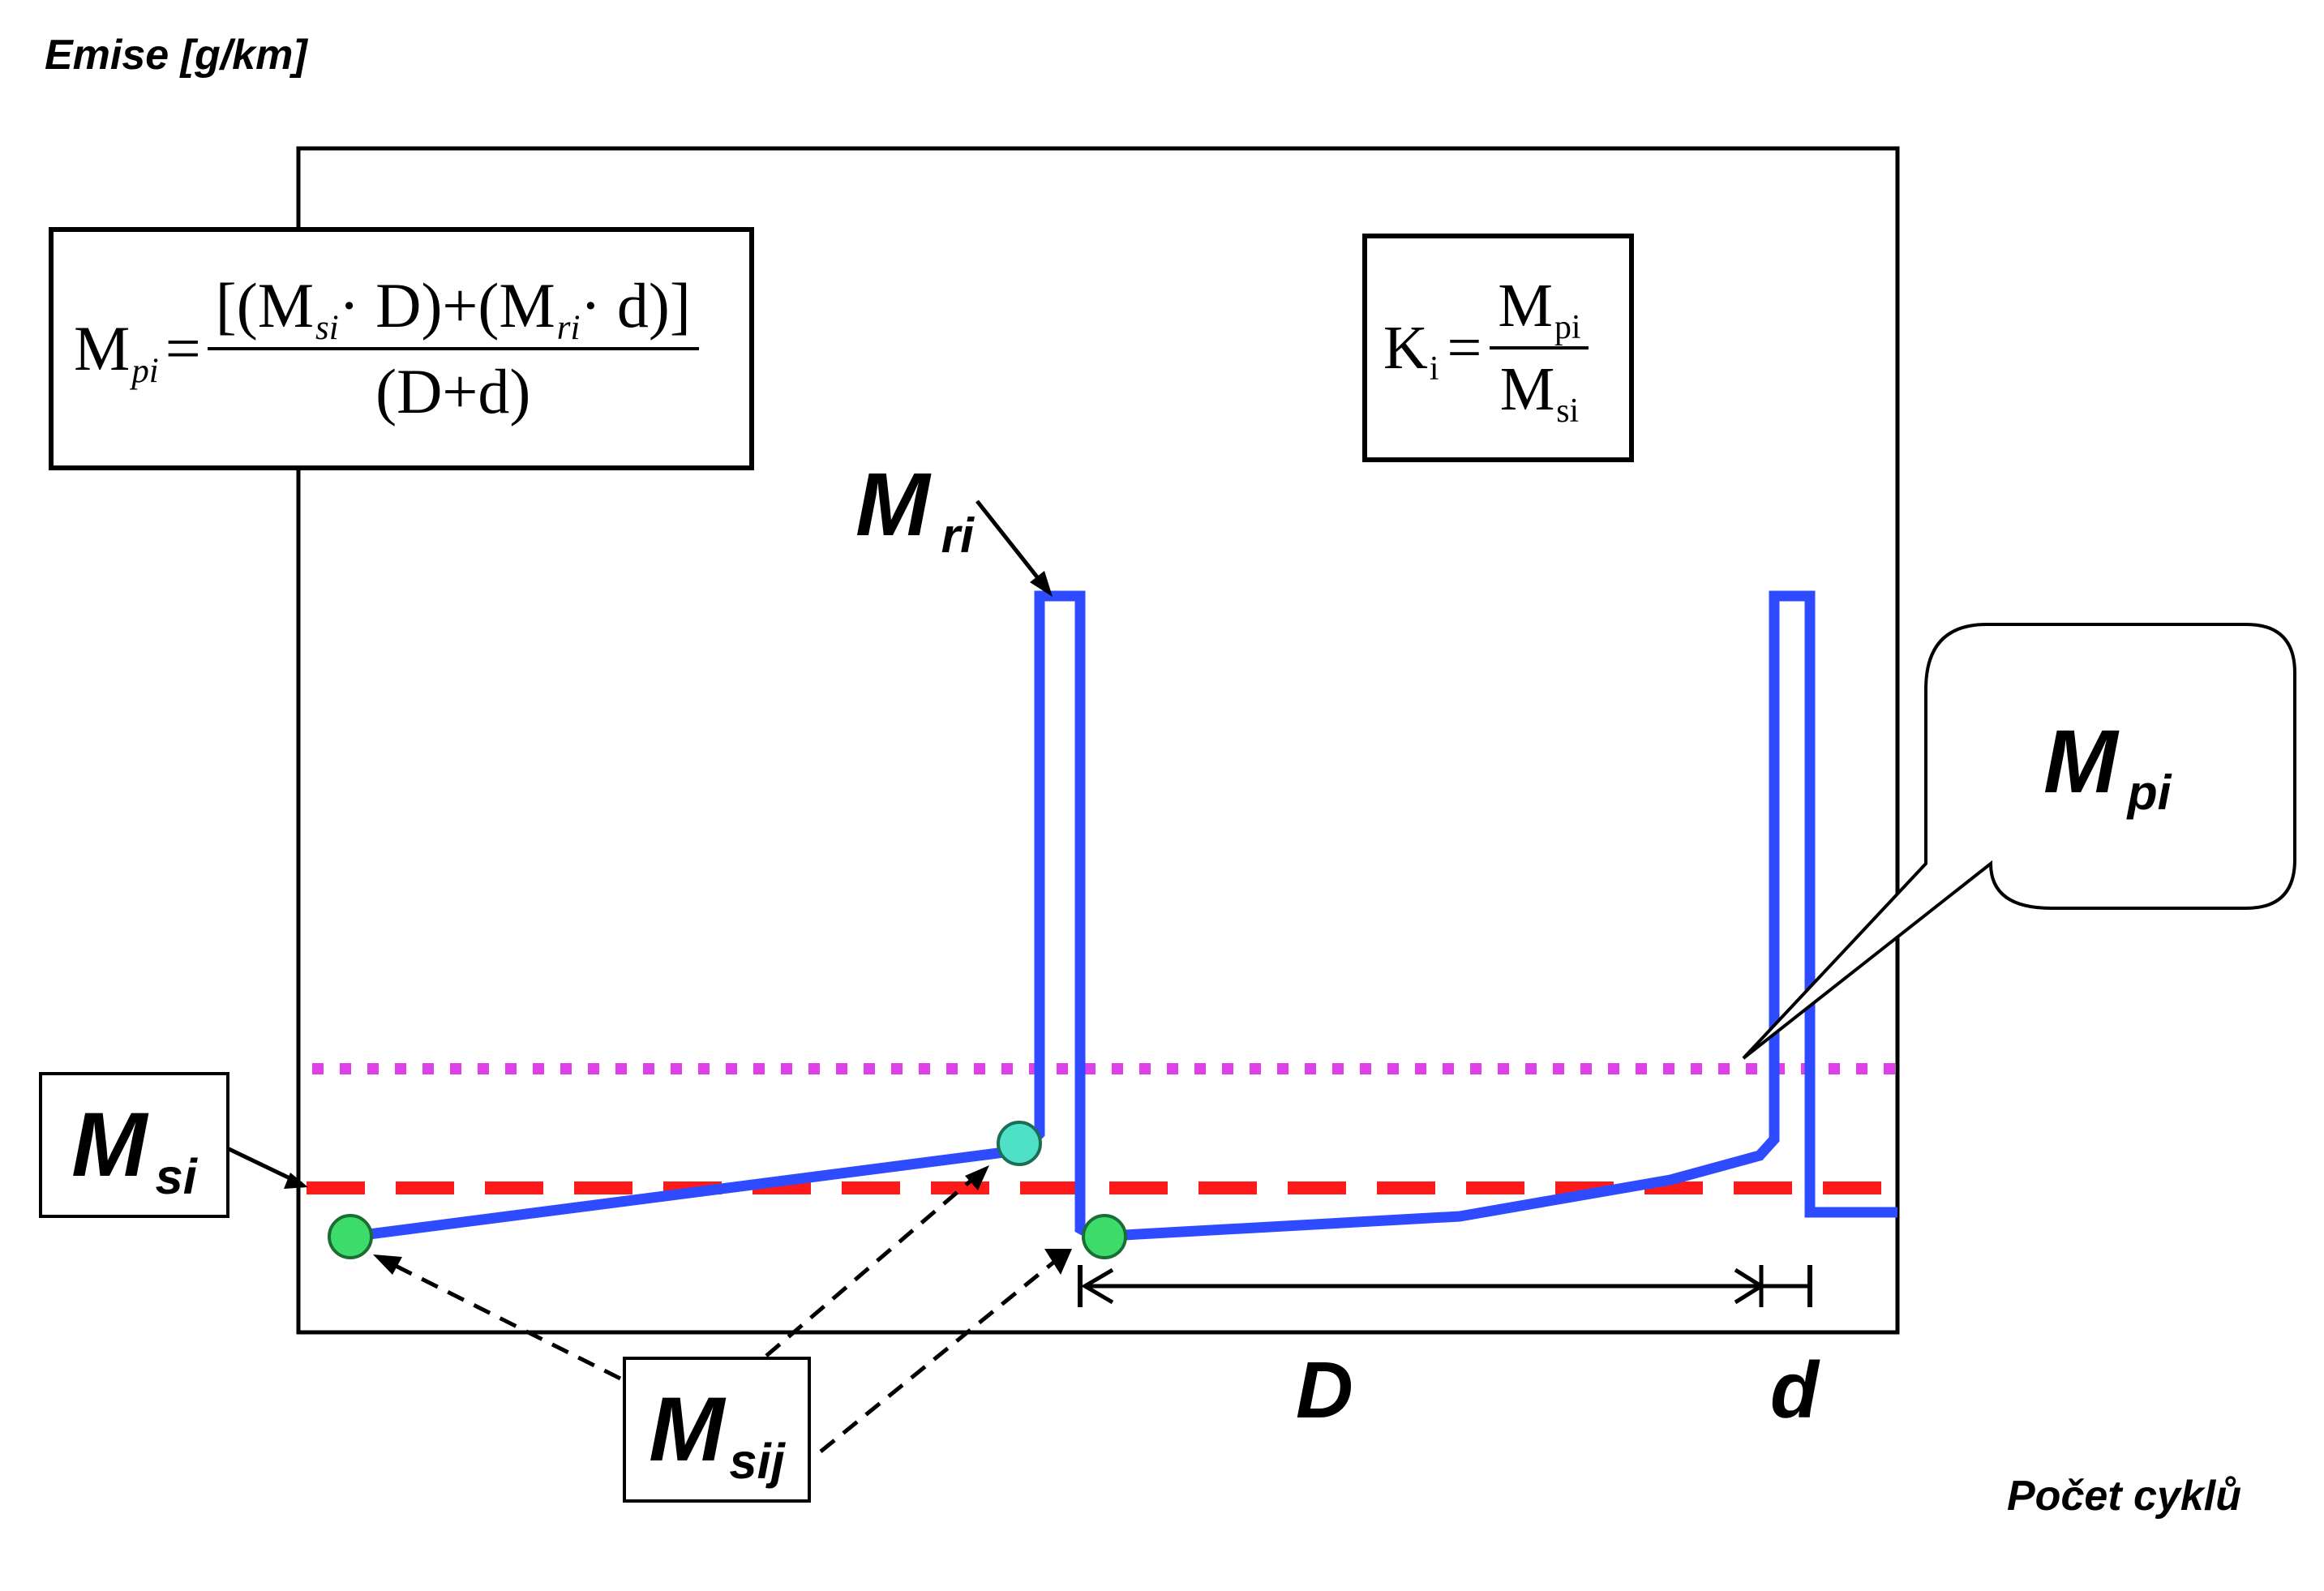 This screenshot has width=2324, height=1591. I want to click on mpi-equals: =, so click(183, 348).